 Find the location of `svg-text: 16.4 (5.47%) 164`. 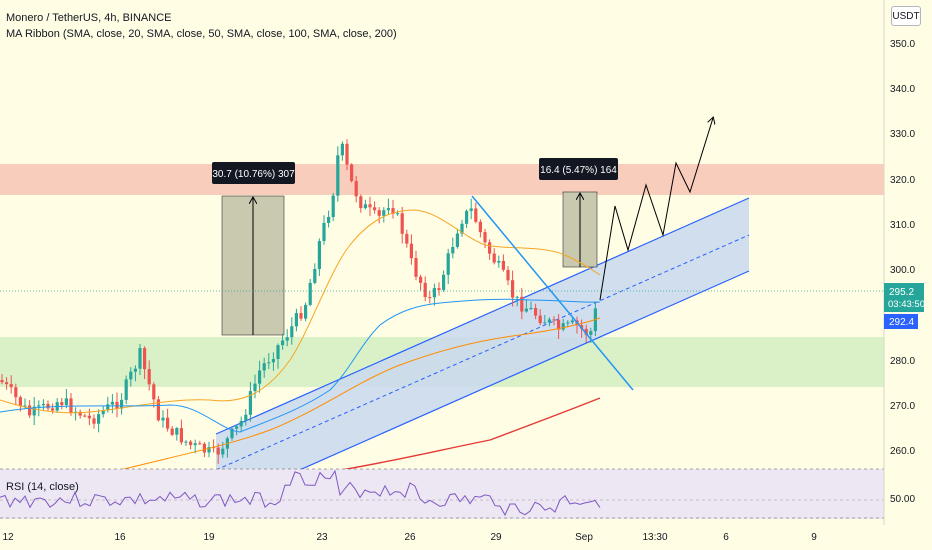

svg-text: 16.4 (5.47%) 164 is located at coordinates (578, 170).